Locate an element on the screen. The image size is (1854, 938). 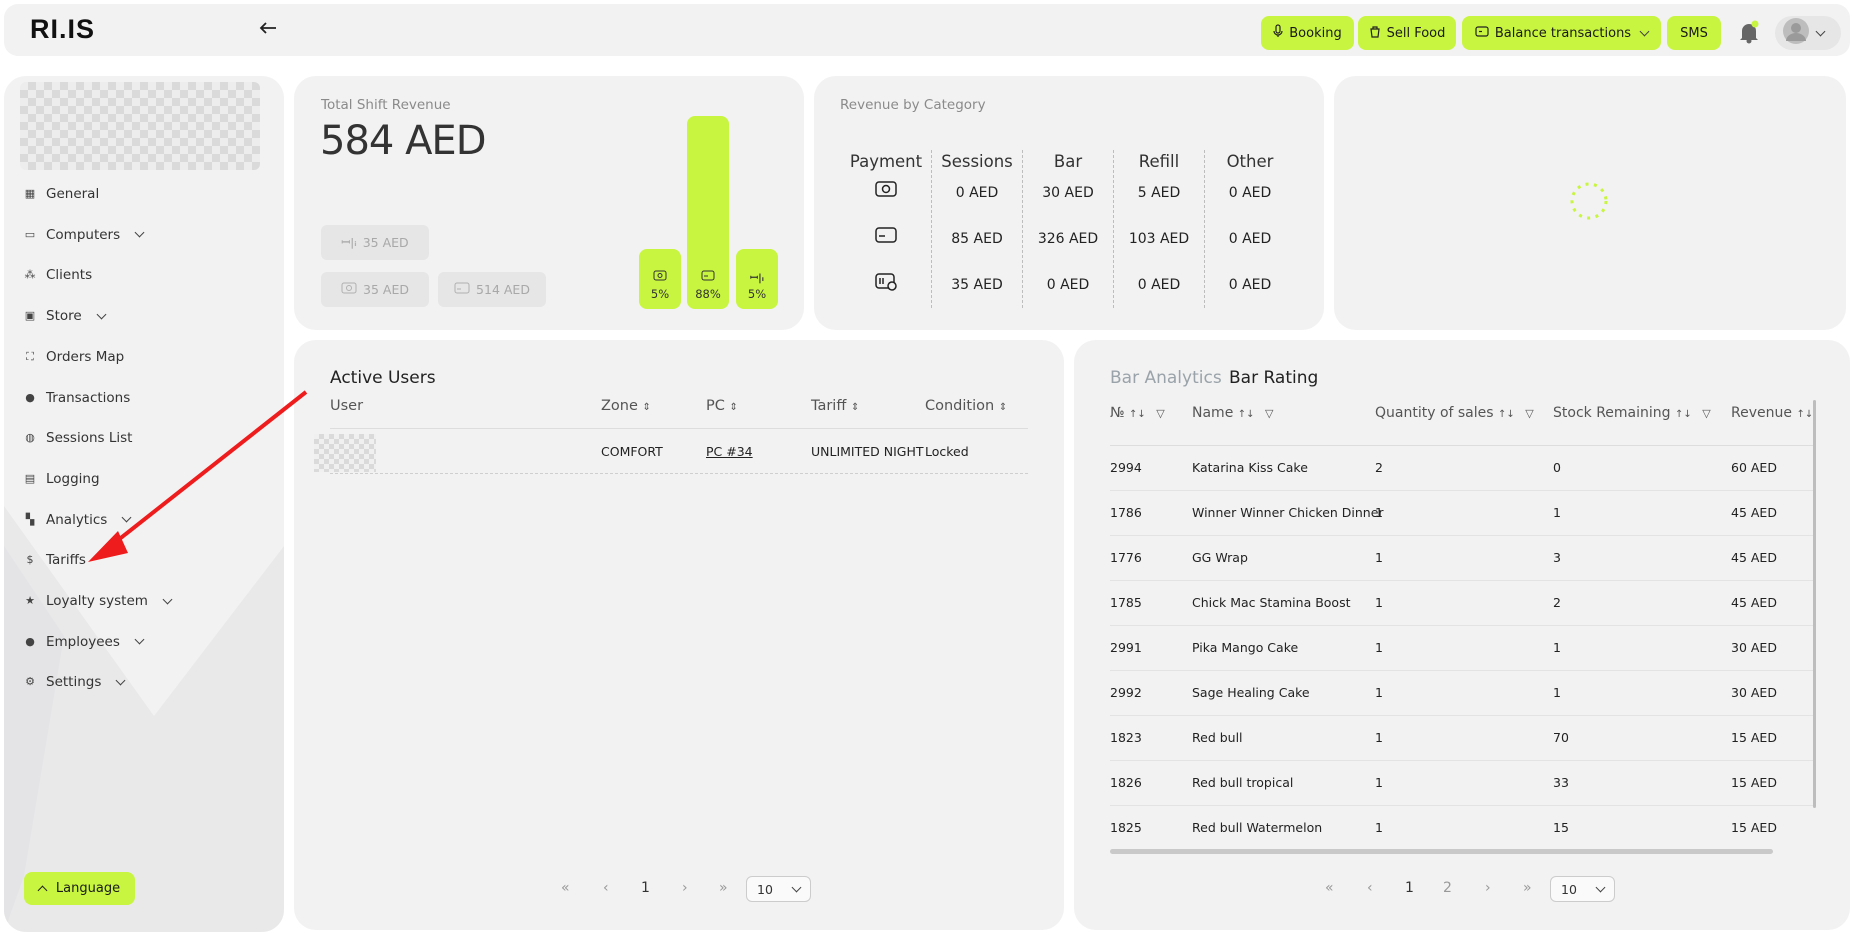
sidebar-item-logging: ▤ Logging is located at coordinates (62, 479).